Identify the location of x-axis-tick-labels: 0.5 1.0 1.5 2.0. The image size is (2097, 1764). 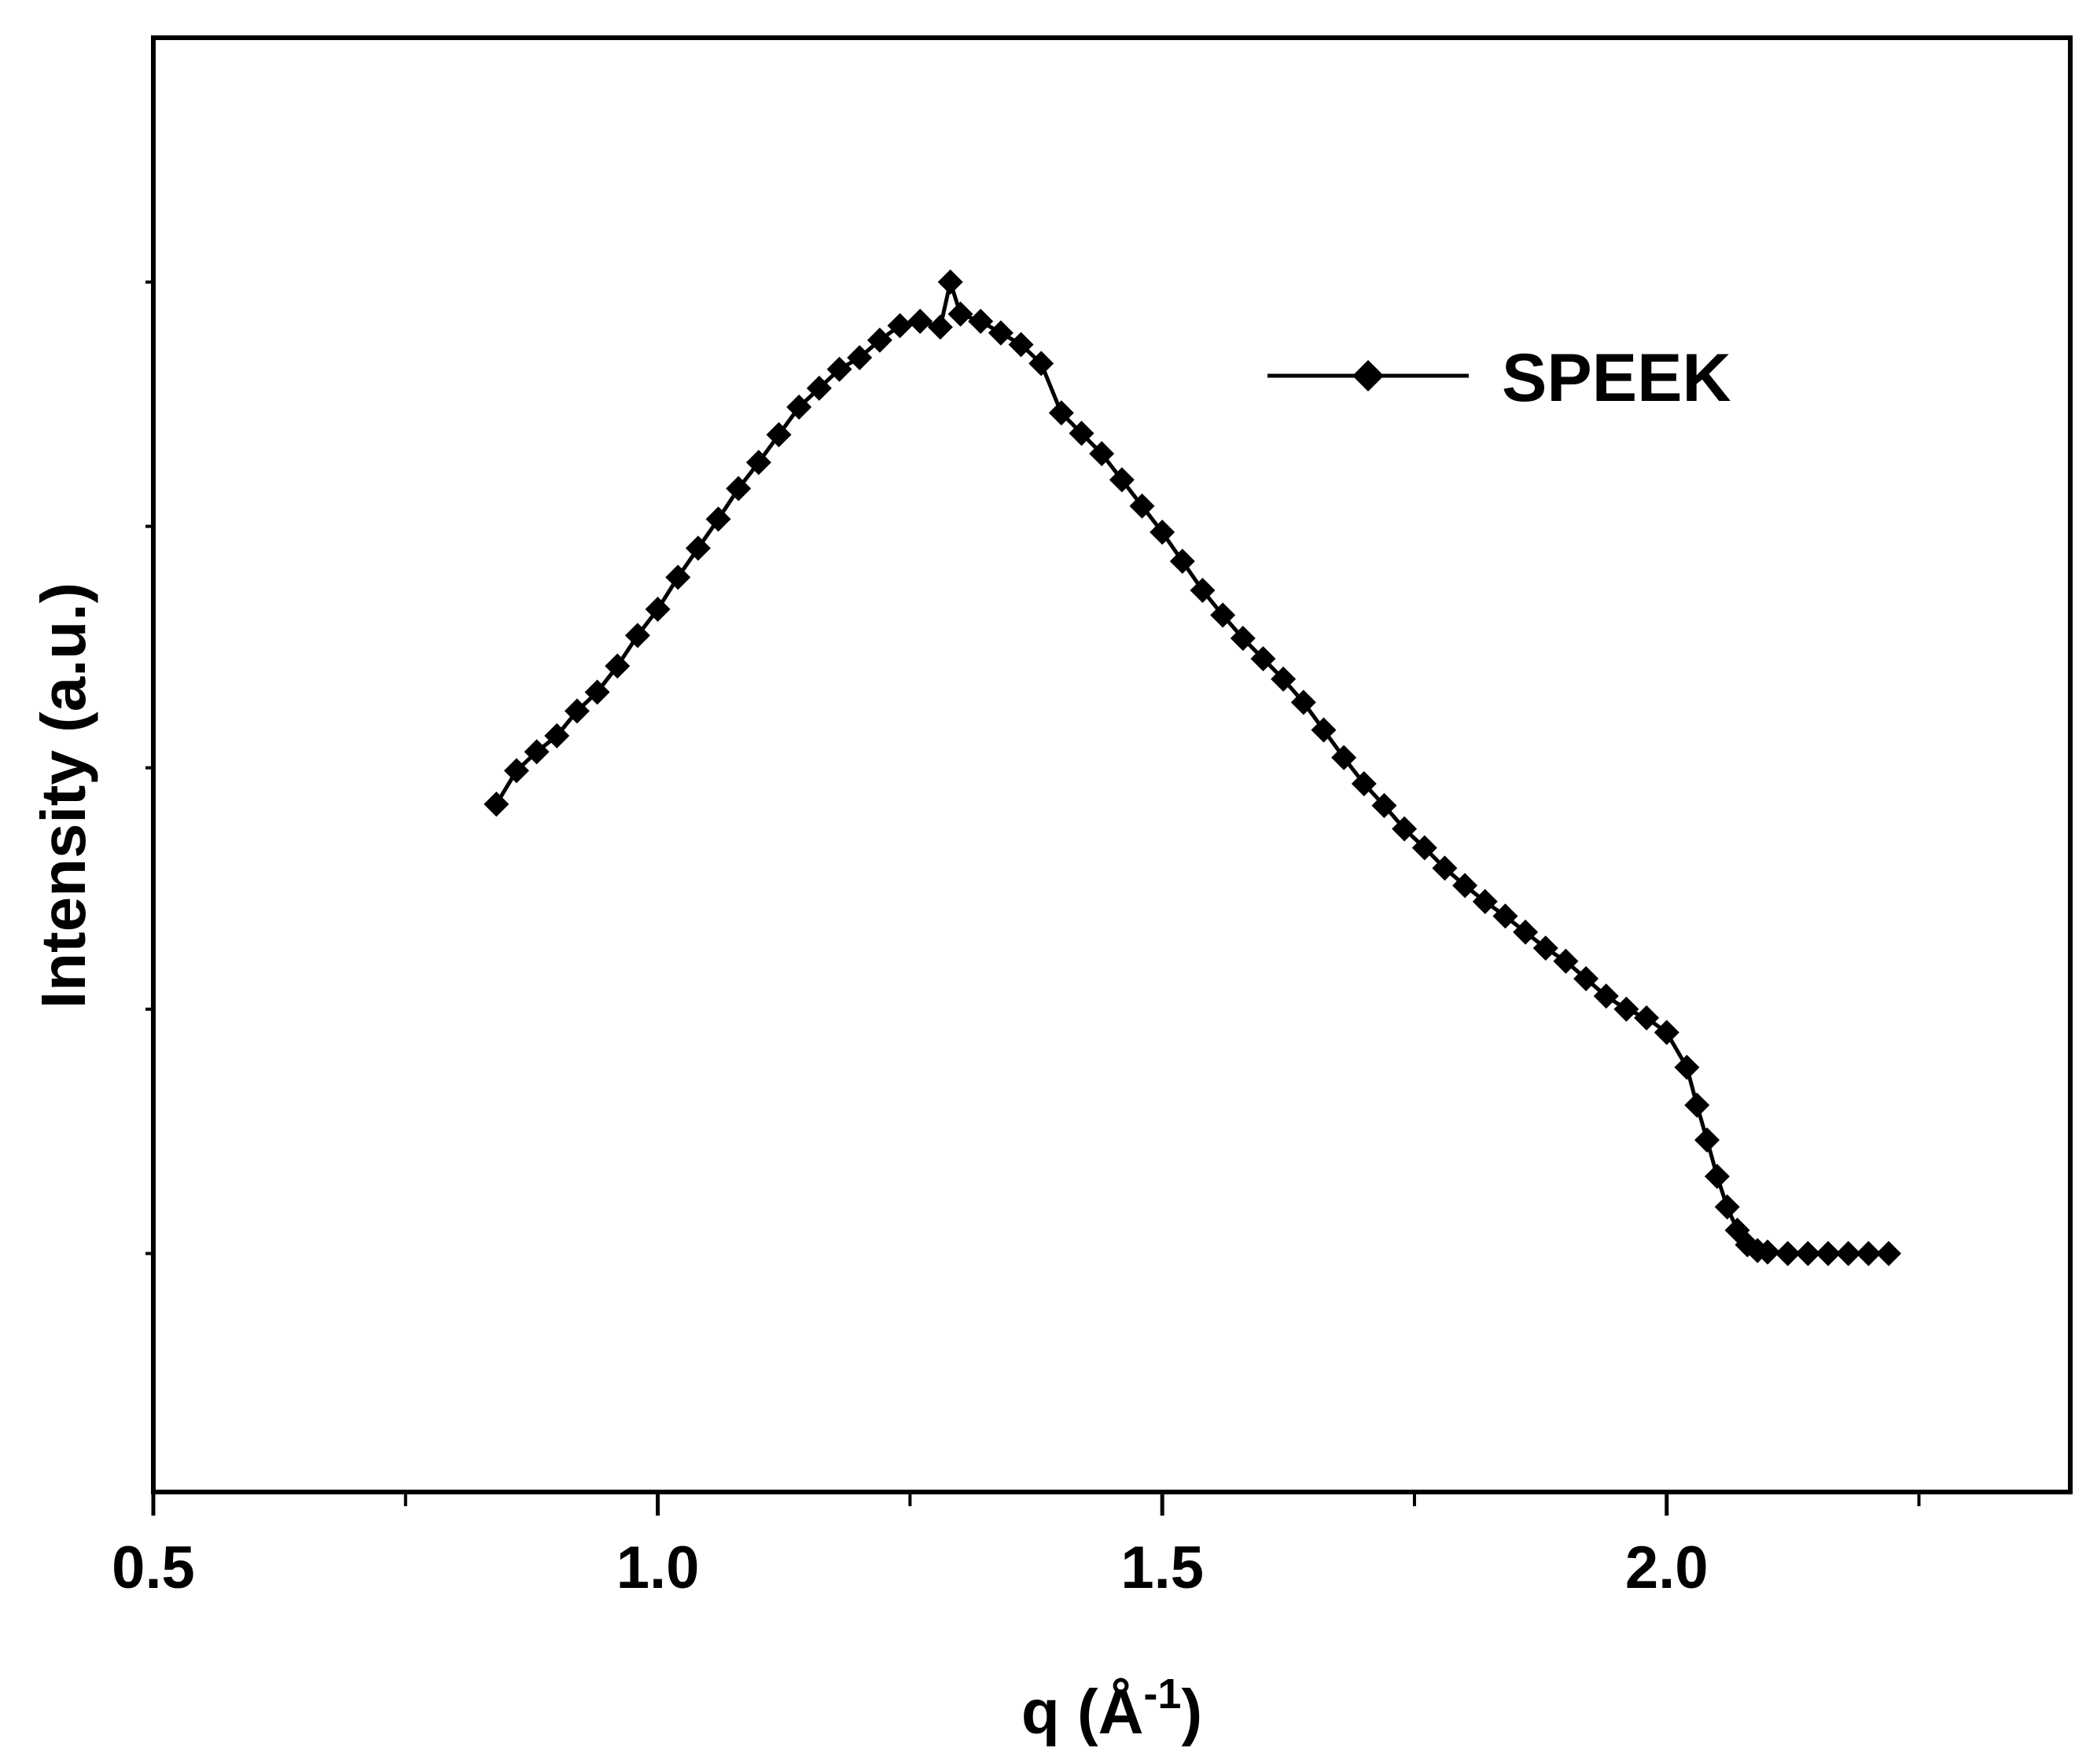
(910, 1568).